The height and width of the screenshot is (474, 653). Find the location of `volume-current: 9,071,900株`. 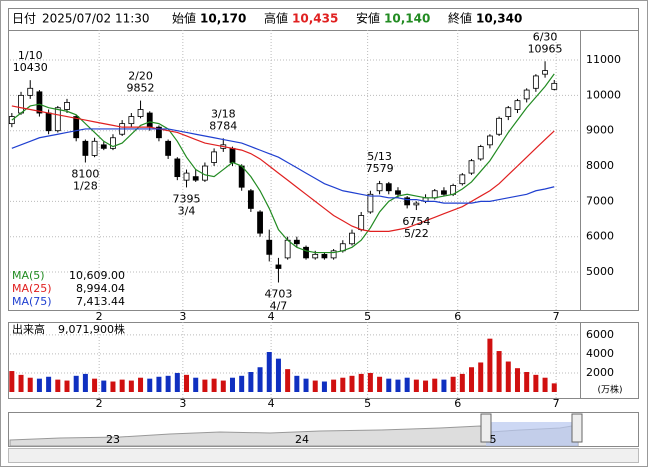

volume-current: 9,071,900株 is located at coordinates (91, 329).